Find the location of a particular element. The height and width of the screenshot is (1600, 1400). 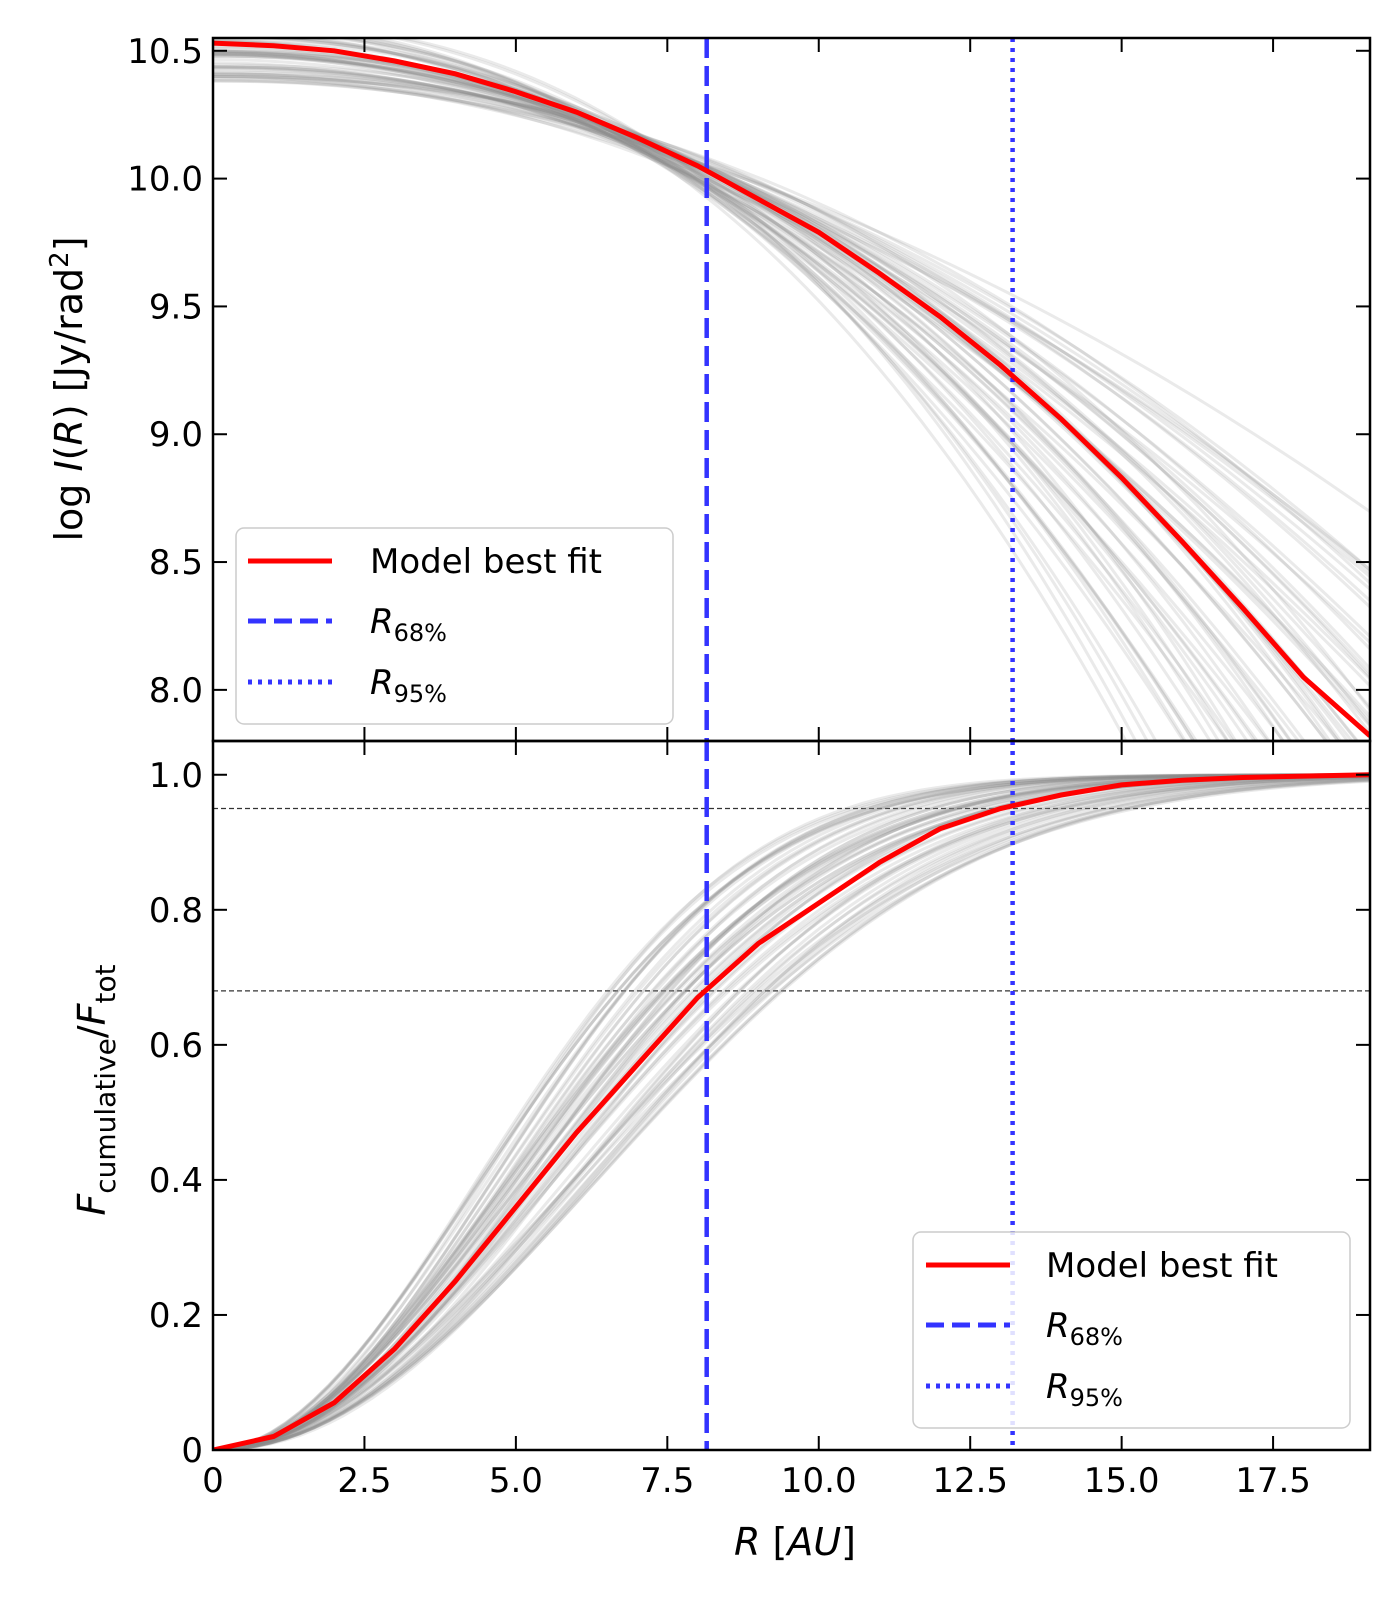

bottom-legend-box is located at coordinates (1131, 1330).